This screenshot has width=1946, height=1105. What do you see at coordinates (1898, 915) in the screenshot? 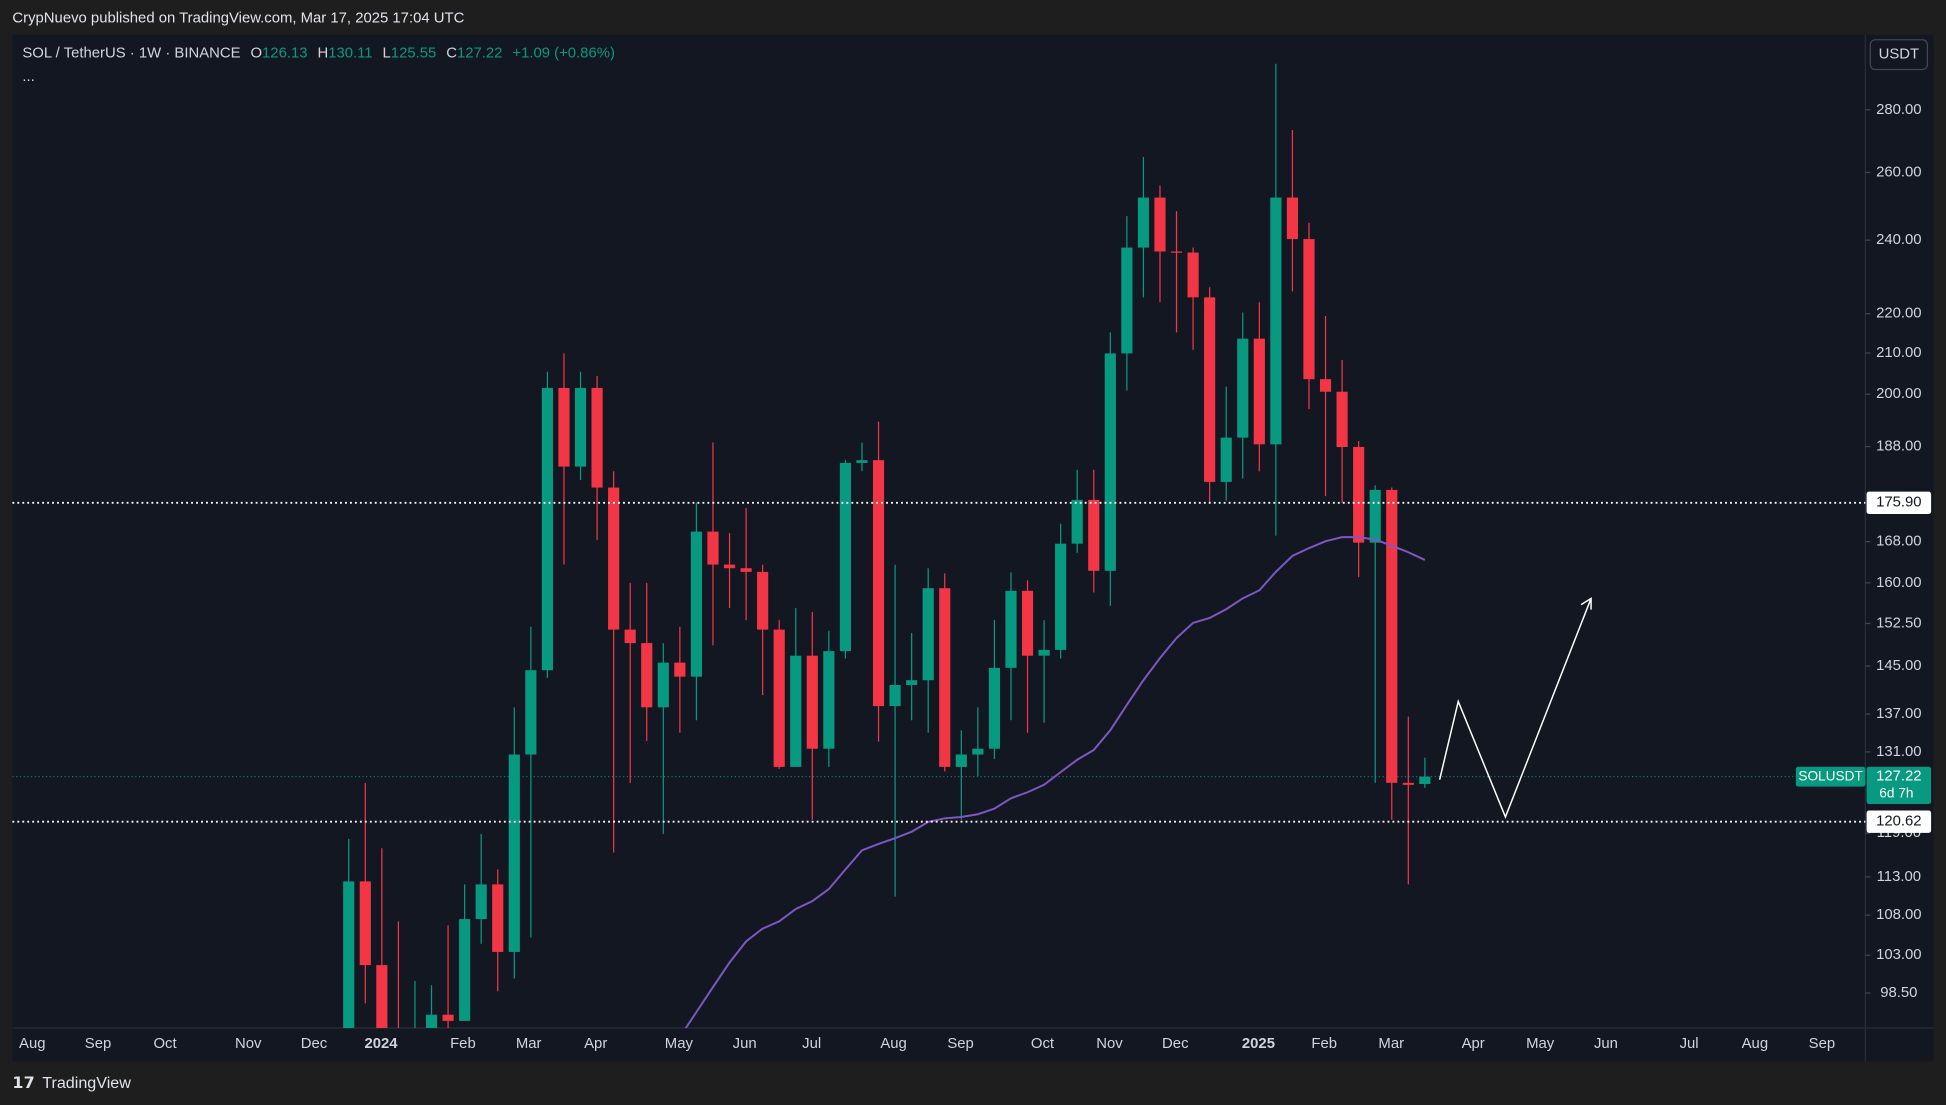
I see `y-tick-label: 108.00` at bounding box center [1898, 915].